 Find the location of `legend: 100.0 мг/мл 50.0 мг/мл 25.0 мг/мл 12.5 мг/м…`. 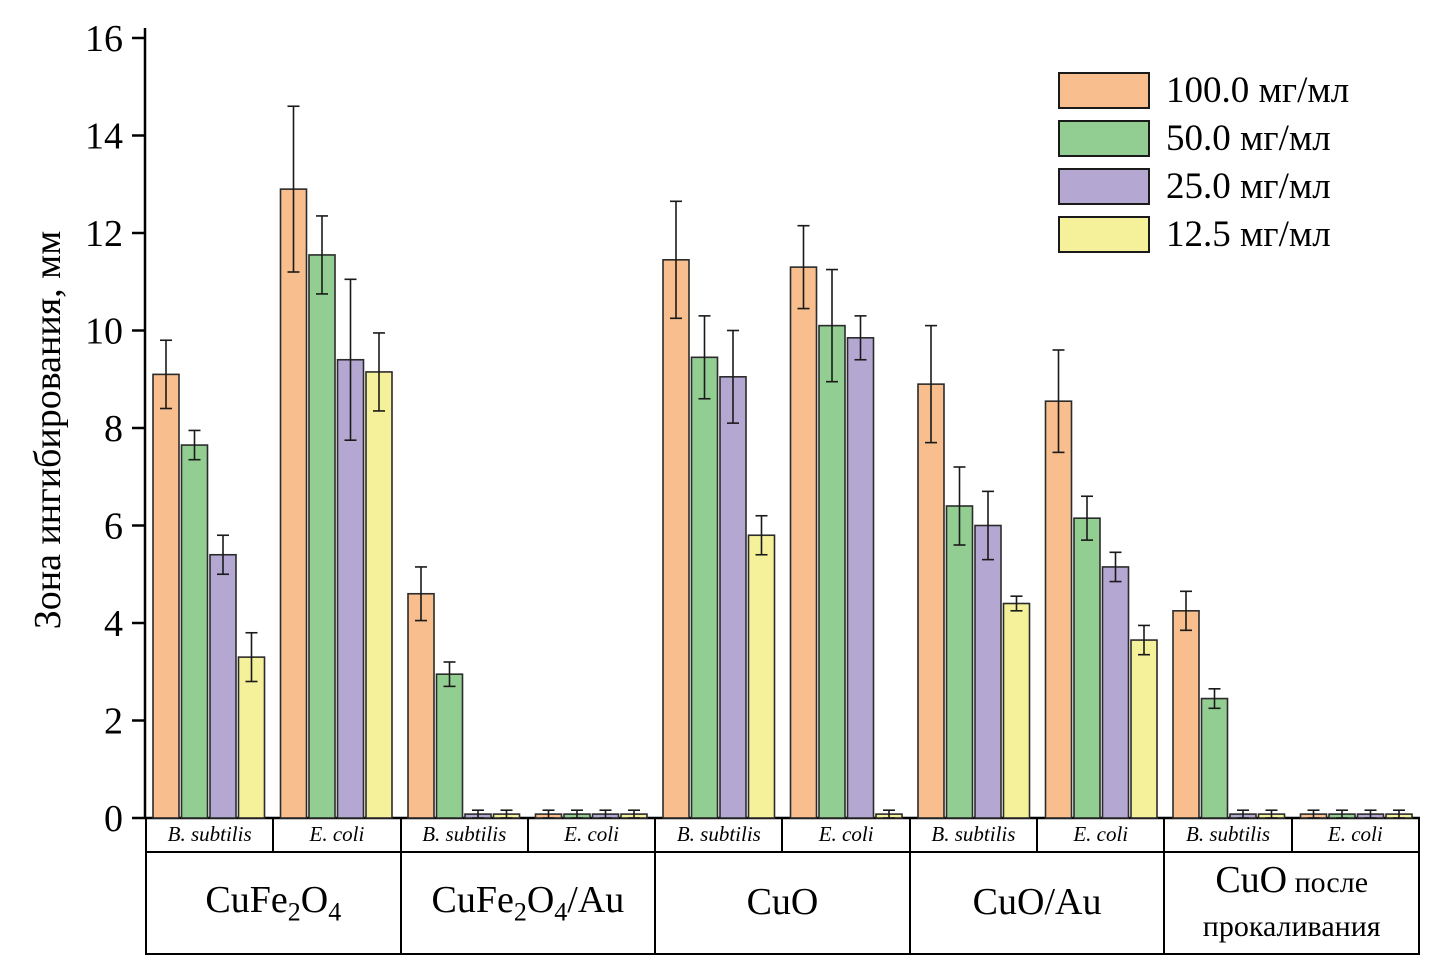

legend: 100.0 мг/мл 50.0 мг/мл 25.0 мг/мл 12.5 мг/м… is located at coordinates (1203, 166).